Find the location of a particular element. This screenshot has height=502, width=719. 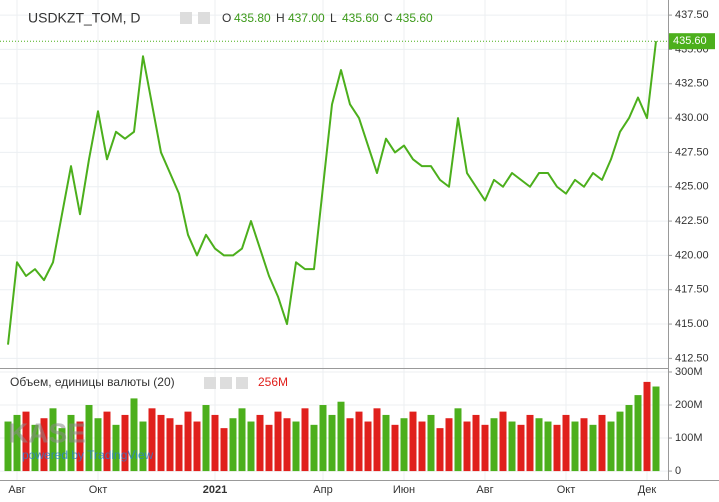

watermark: KASE is located at coordinates (47, 432).